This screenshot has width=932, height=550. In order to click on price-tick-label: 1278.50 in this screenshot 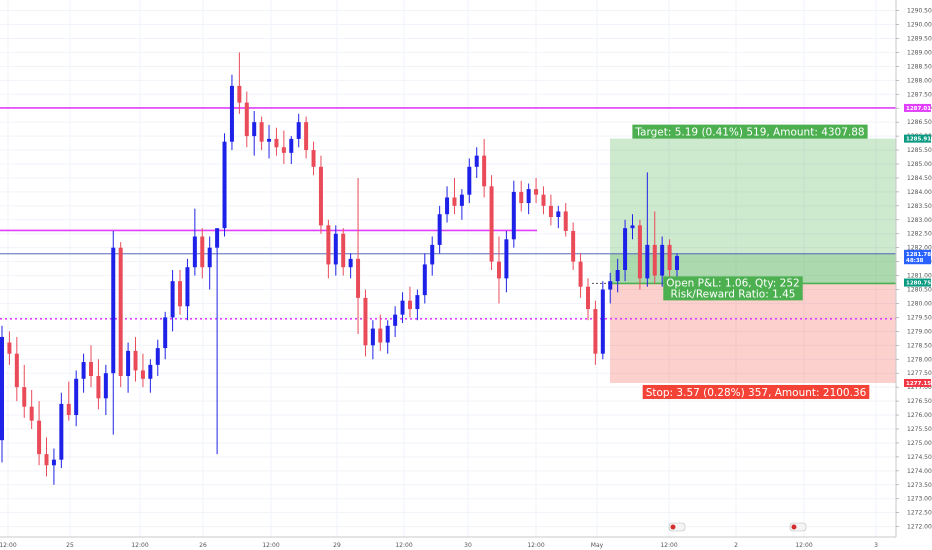, I will do `click(919, 345)`.